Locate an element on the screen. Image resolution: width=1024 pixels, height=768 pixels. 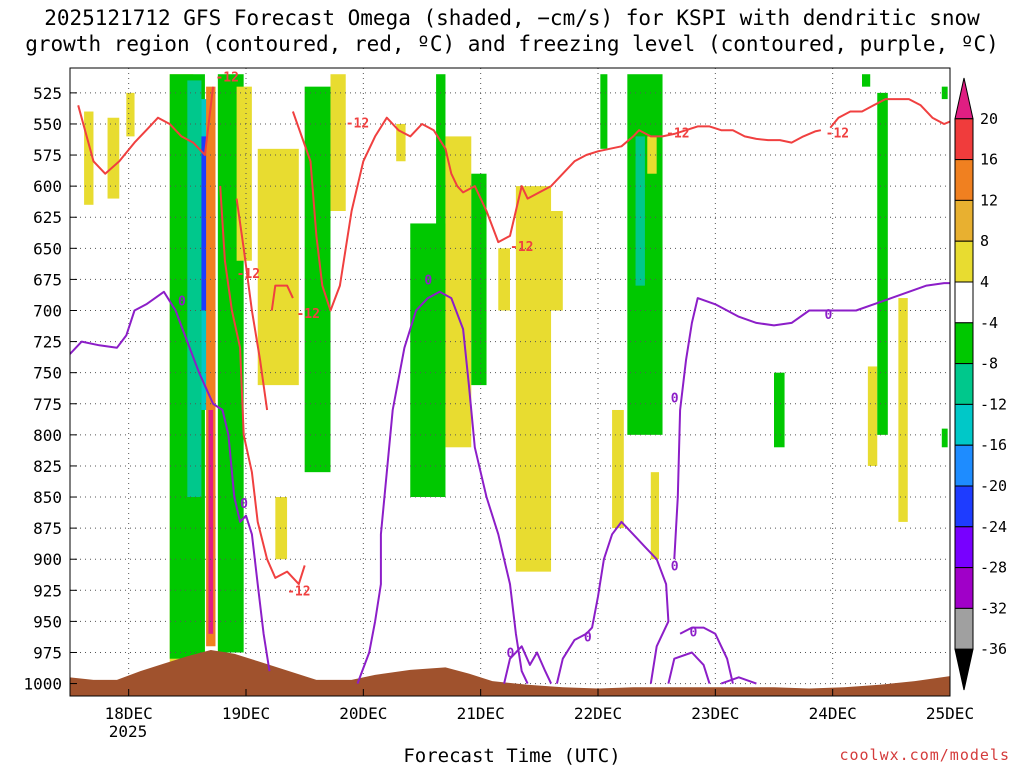
colorbar-label--24: -24 is located at coordinates (993, 527).